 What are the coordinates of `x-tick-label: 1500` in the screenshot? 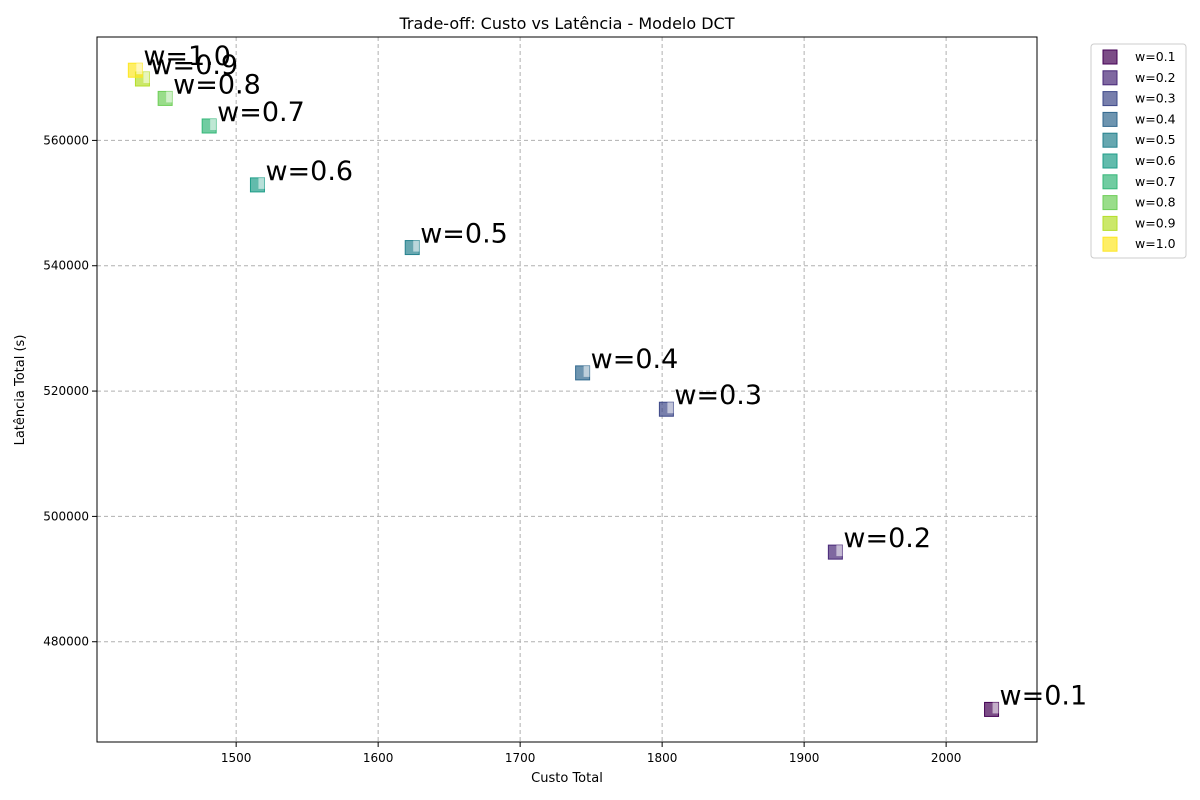 It's located at (236, 758).